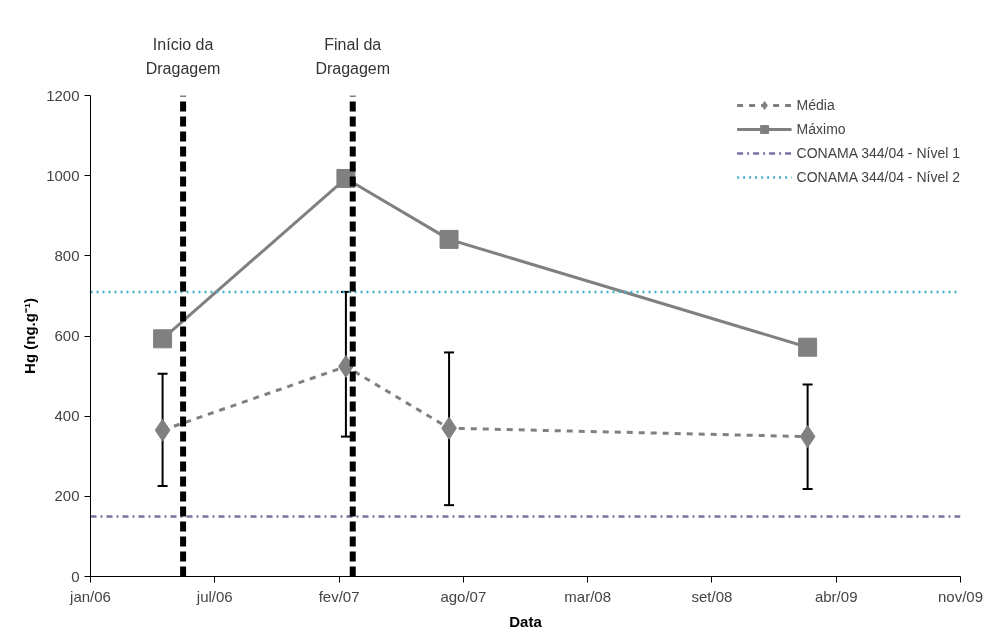  Describe the element at coordinates (815, 105) in the screenshot. I see `legend-label: Média` at that location.